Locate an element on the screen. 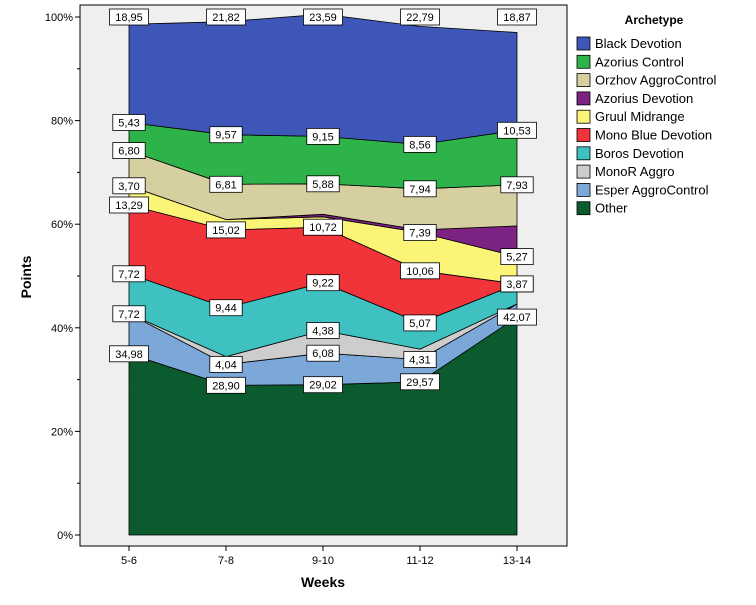 This screenshot has width=756, height=605. data-label-gruul-midrange: 5,27 is located at coordinates (517, 257).